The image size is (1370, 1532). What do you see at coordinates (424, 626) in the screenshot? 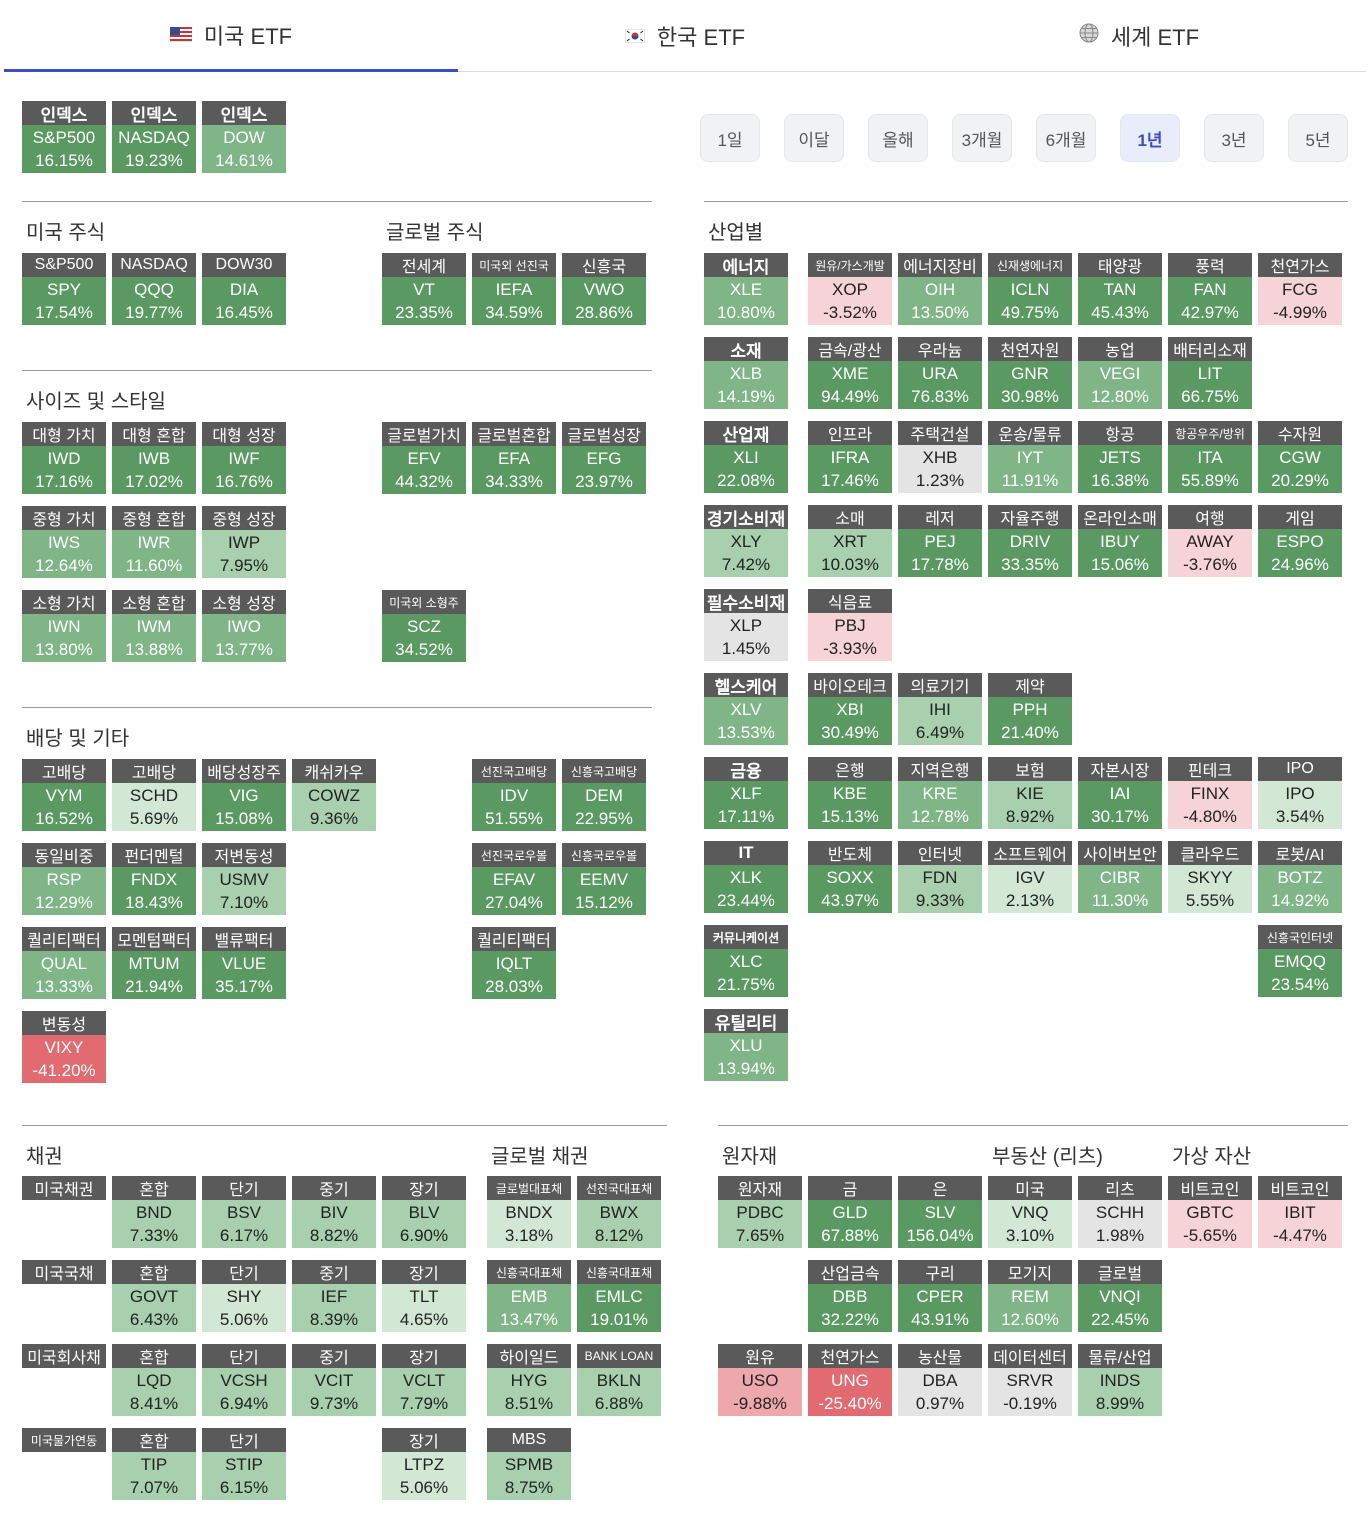
I see `etf-card: 미국외 소형주 SCZ 34.52%` at bounding box center [424, 626].